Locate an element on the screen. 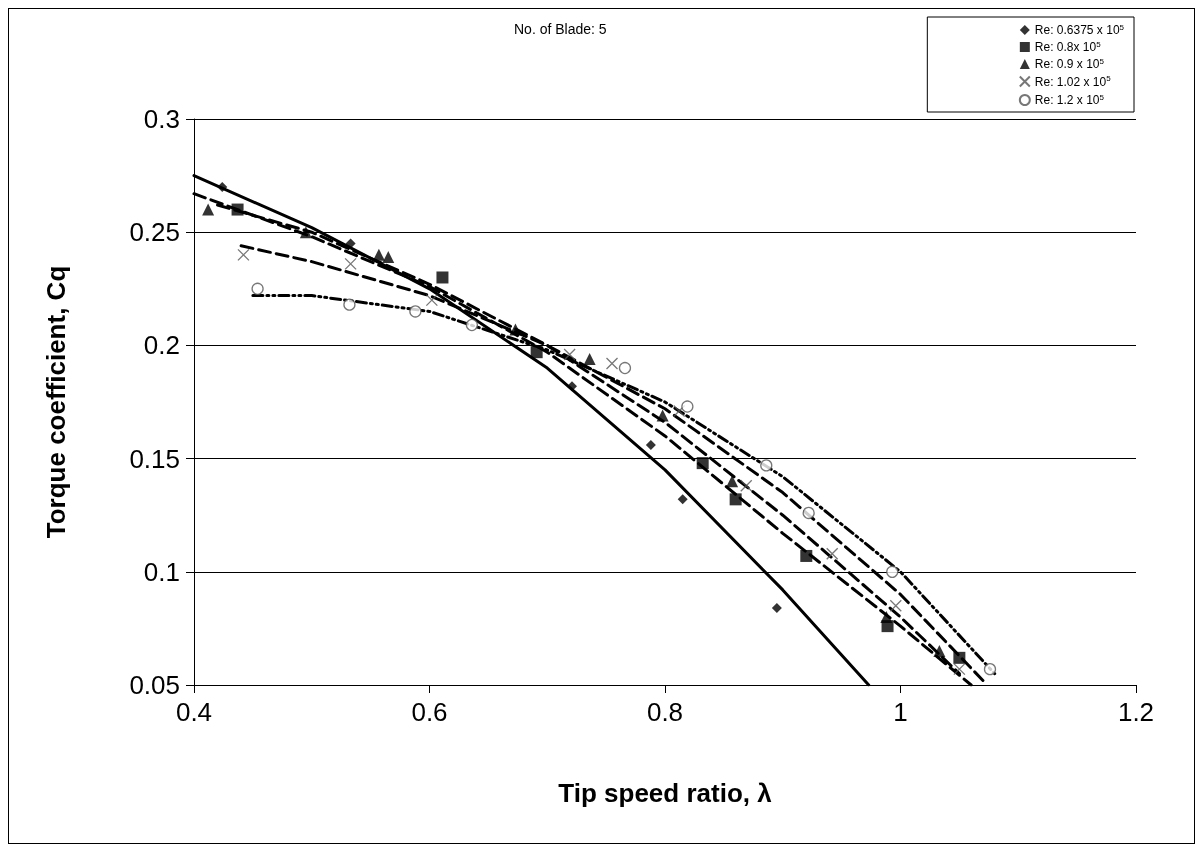 The width and height of the screenshot is (1203, 852). chart-title: No. of Blade: 5 is located at coordinates (560, 29).